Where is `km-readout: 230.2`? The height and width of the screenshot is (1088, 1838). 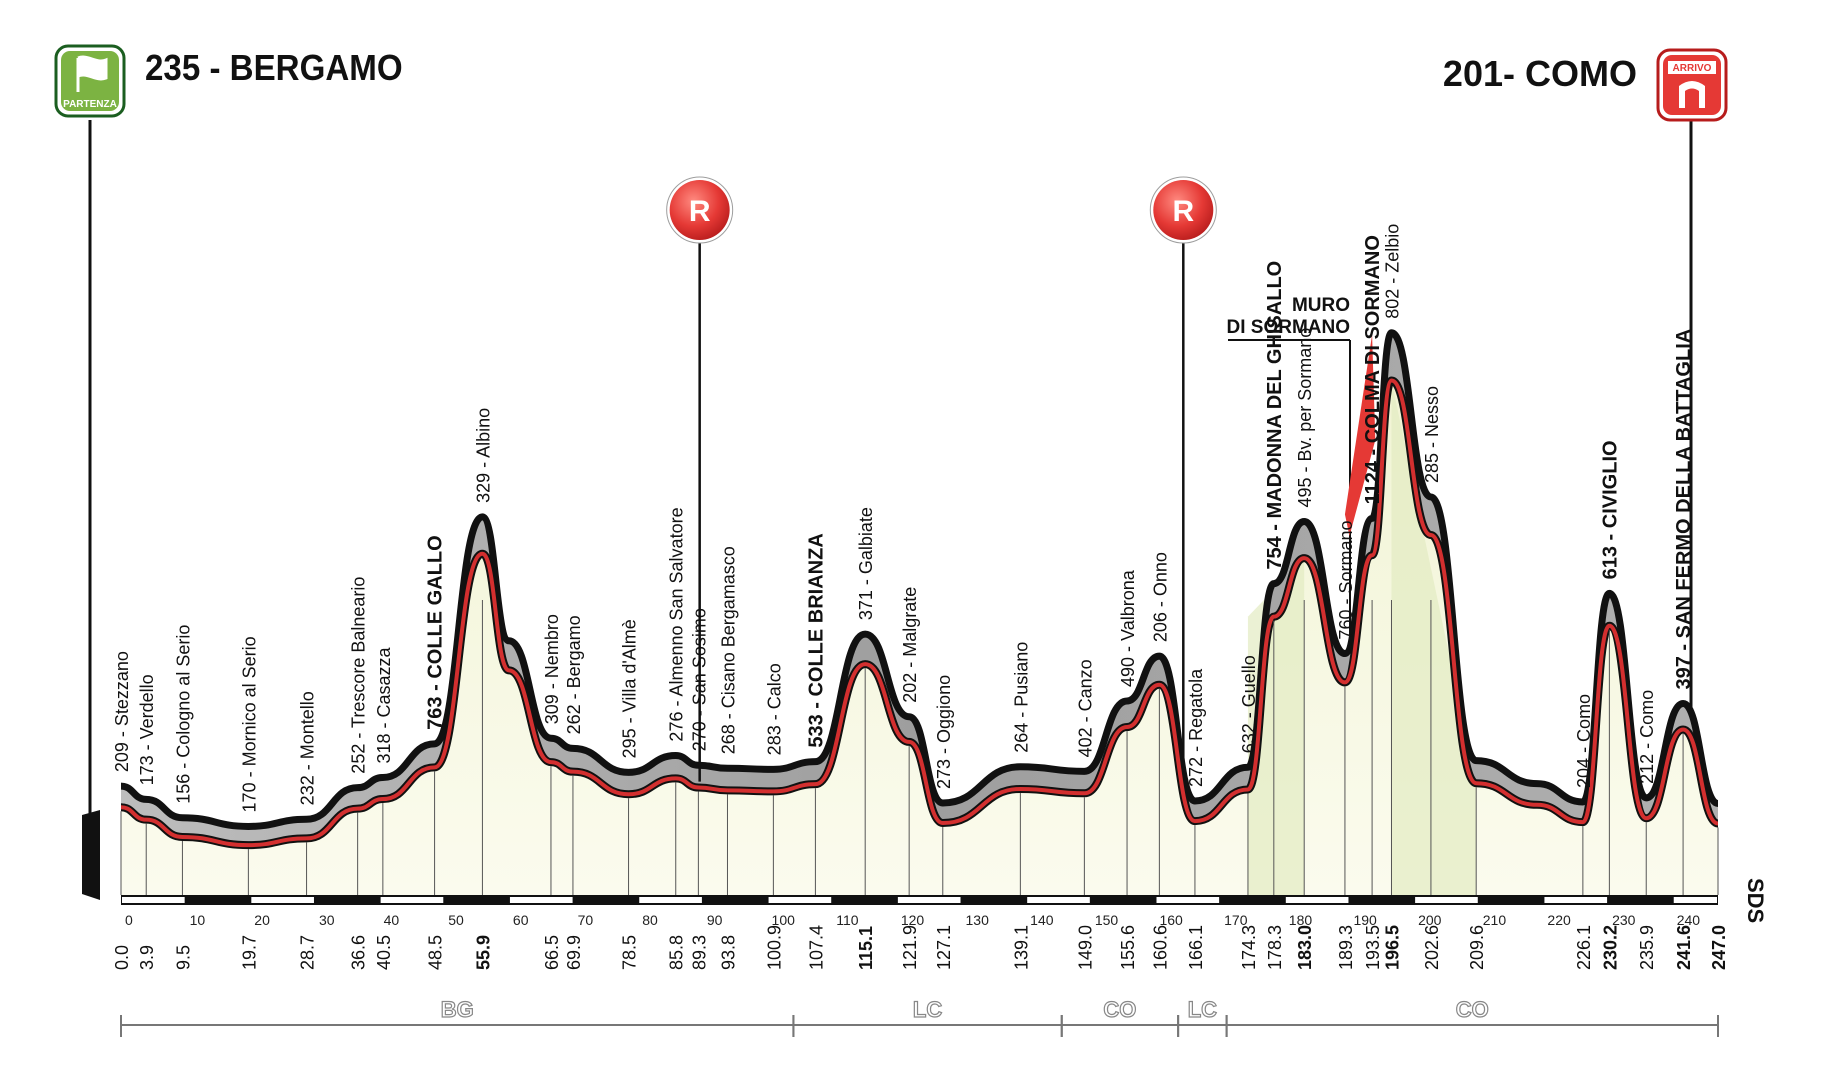 km-readout: 230.2 is located at coordinates (1610, 947).